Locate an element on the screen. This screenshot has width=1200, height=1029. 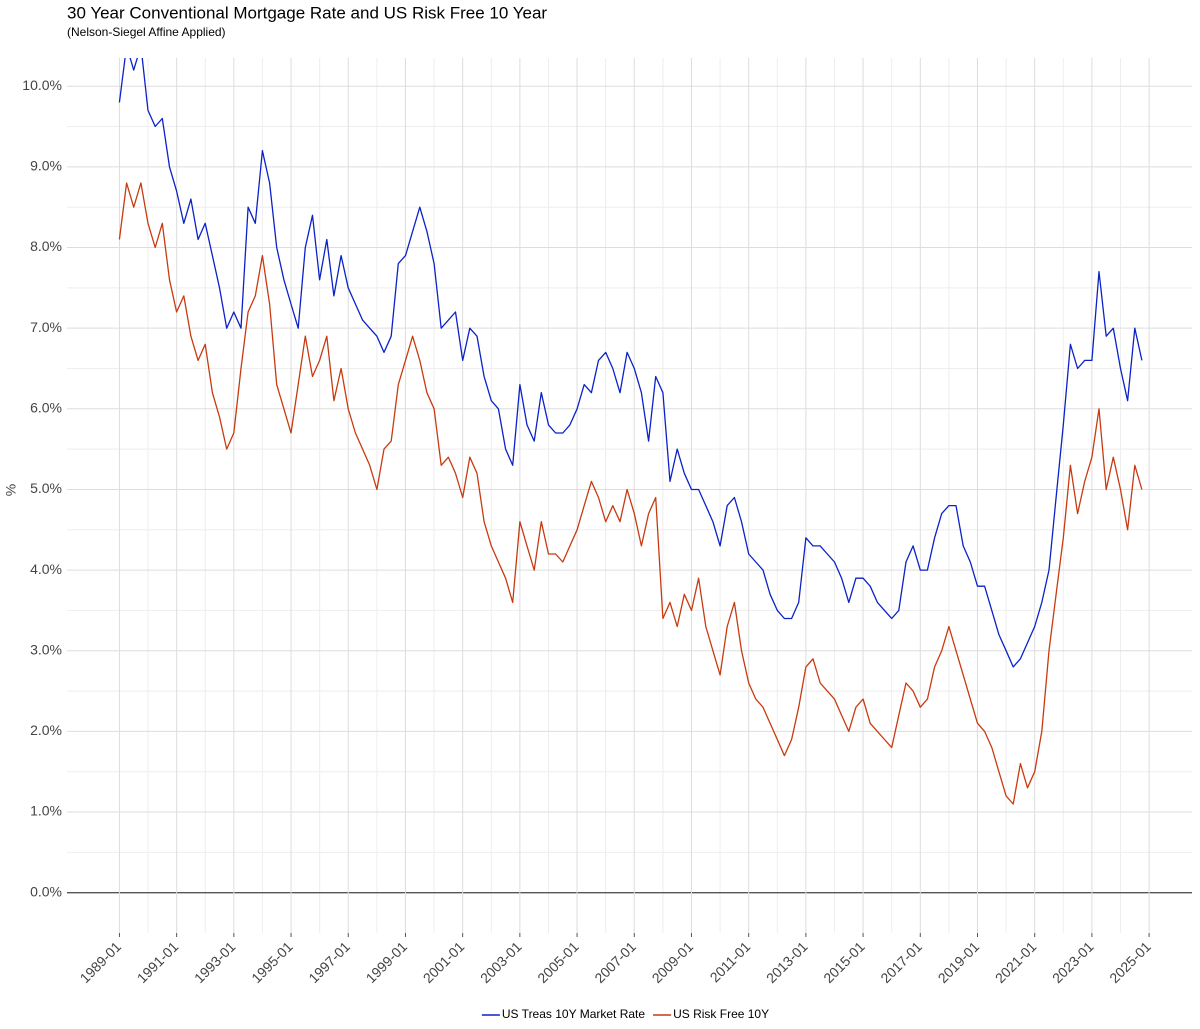
y-tick-label: 4.0% is located at coordinates (46, 569).